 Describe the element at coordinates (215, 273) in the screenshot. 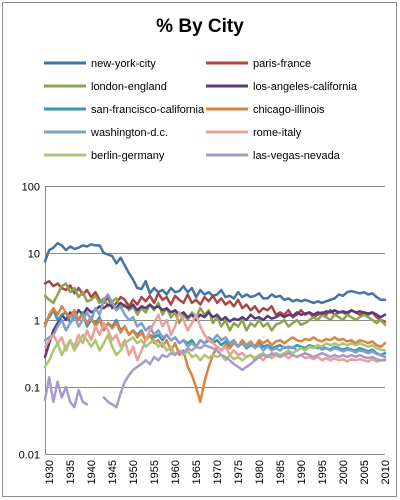

I see `series-line-new-york-city` at that location.